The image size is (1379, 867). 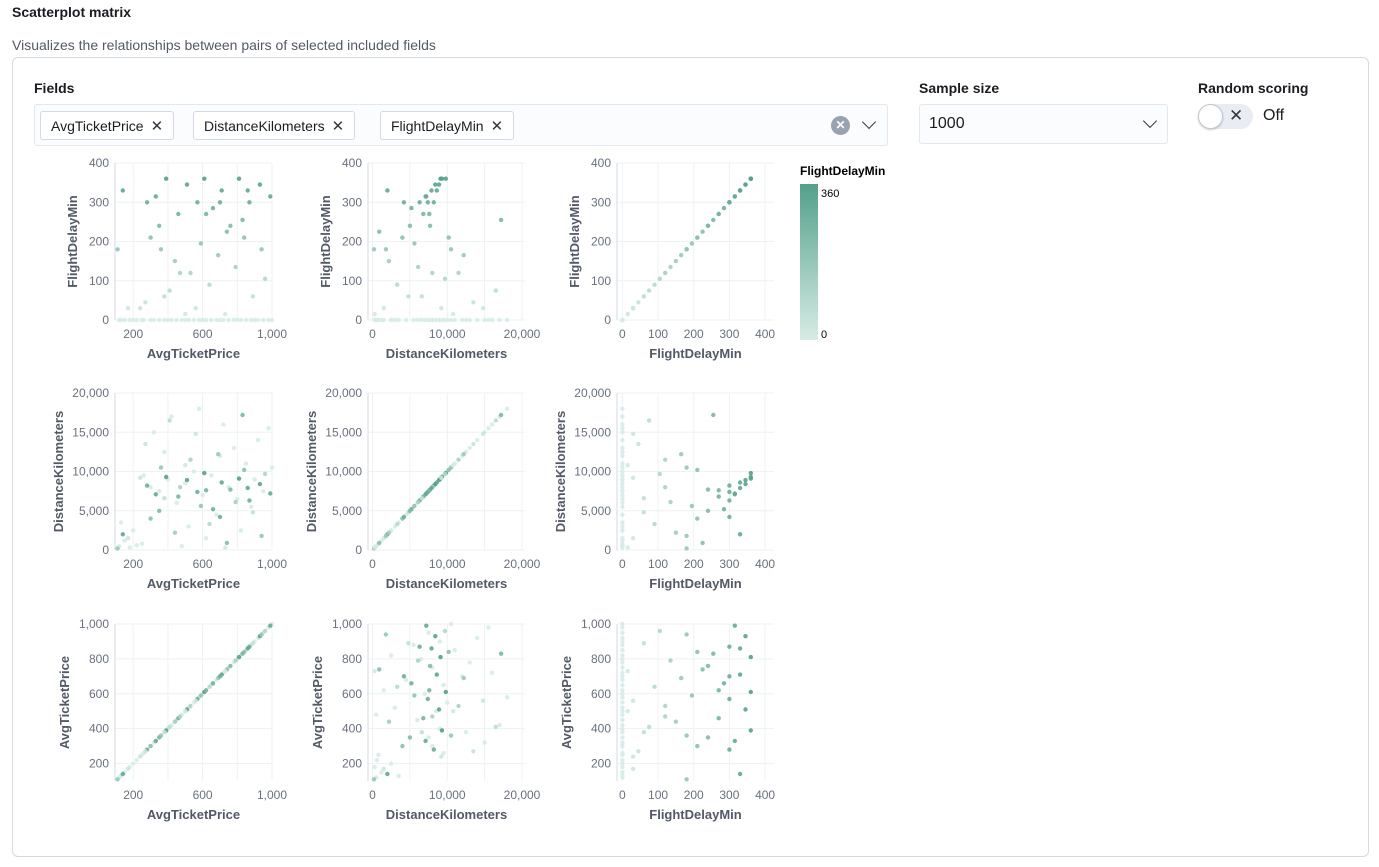 I want to click on x-tick-label: 0, so click(x=622, y=564).